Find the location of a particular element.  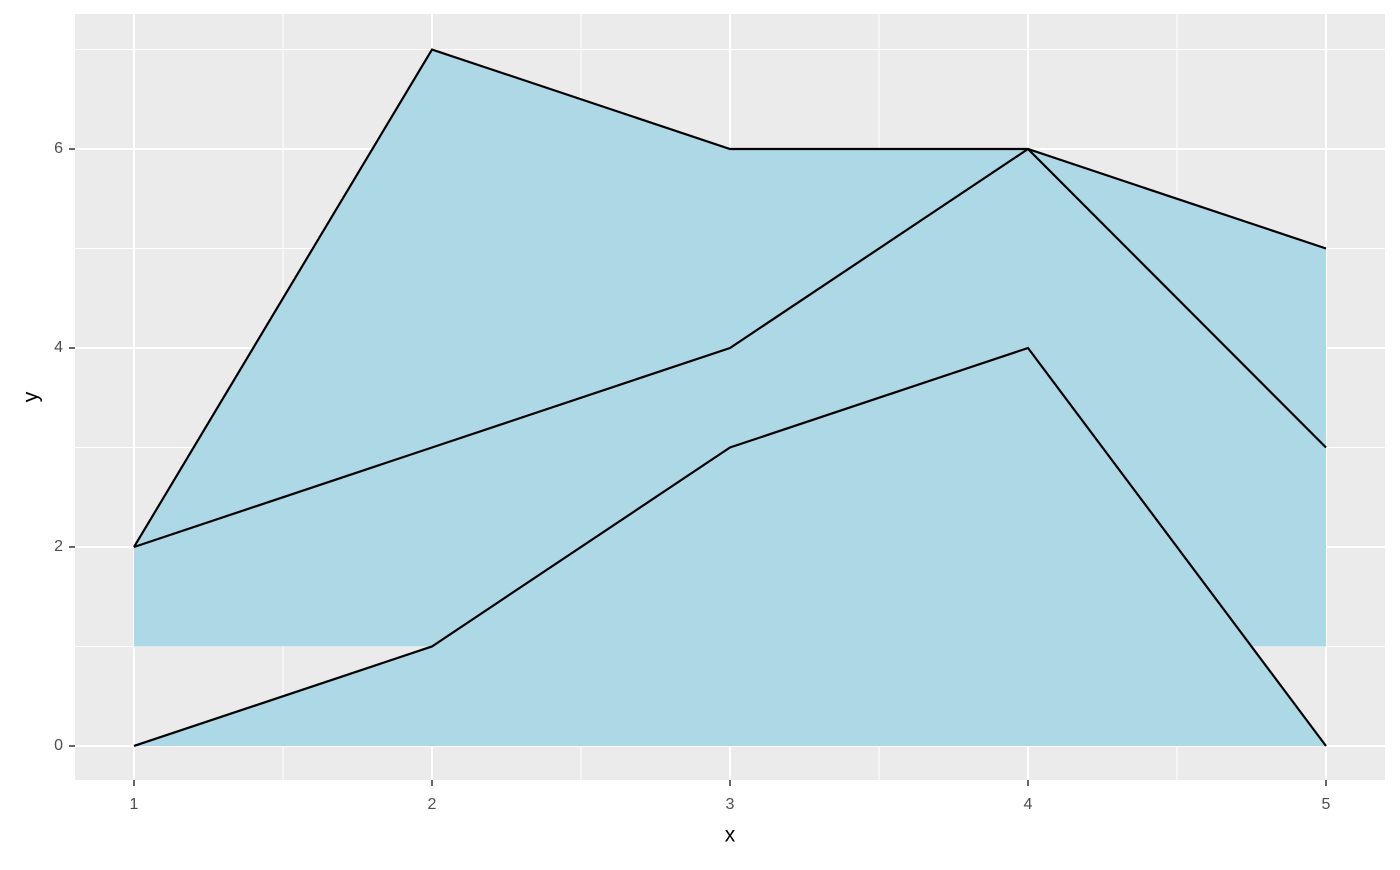

x-tick-label: 2 is located at coordinates (432, 804).